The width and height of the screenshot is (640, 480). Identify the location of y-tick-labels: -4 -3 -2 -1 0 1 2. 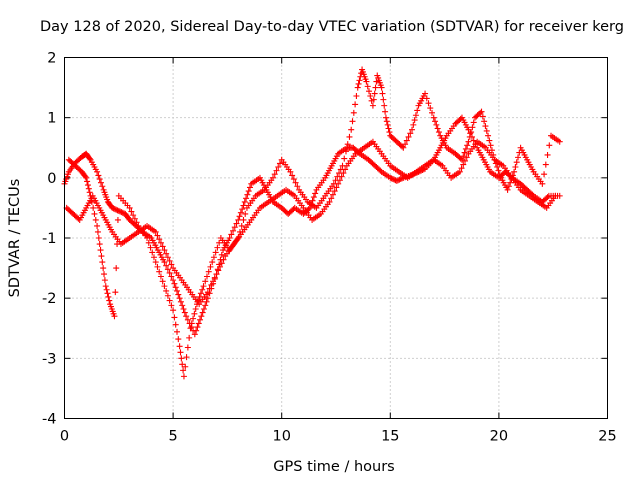
(49, 239).